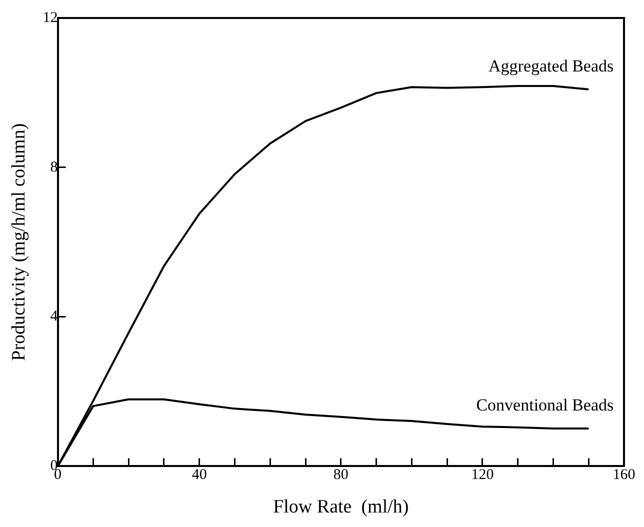  I want to click on x-axis-title: Flow Rate (ml/h), so click(341, 507).